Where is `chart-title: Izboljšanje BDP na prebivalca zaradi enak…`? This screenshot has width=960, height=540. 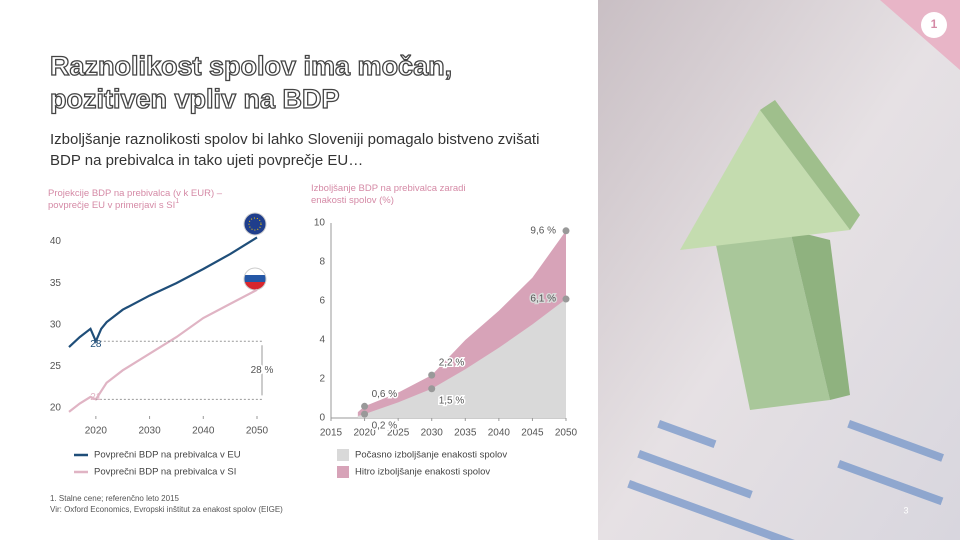 chart-title: Izboljšanje BDP na prebivalca zaradi enak… is located at coordinates (388, 194).